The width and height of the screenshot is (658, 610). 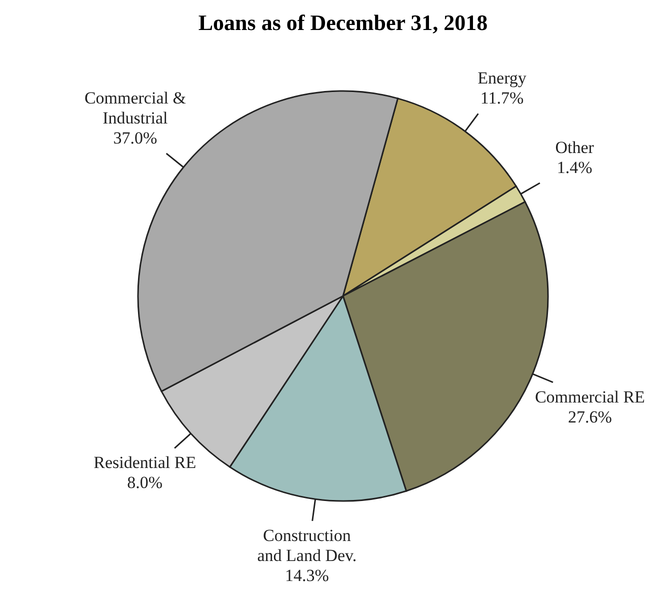 What do you see at coordinates (307, 545) in the screenshot?
I see `slice-label: Construction and Land Dev.` at bounding box center [307, 545].